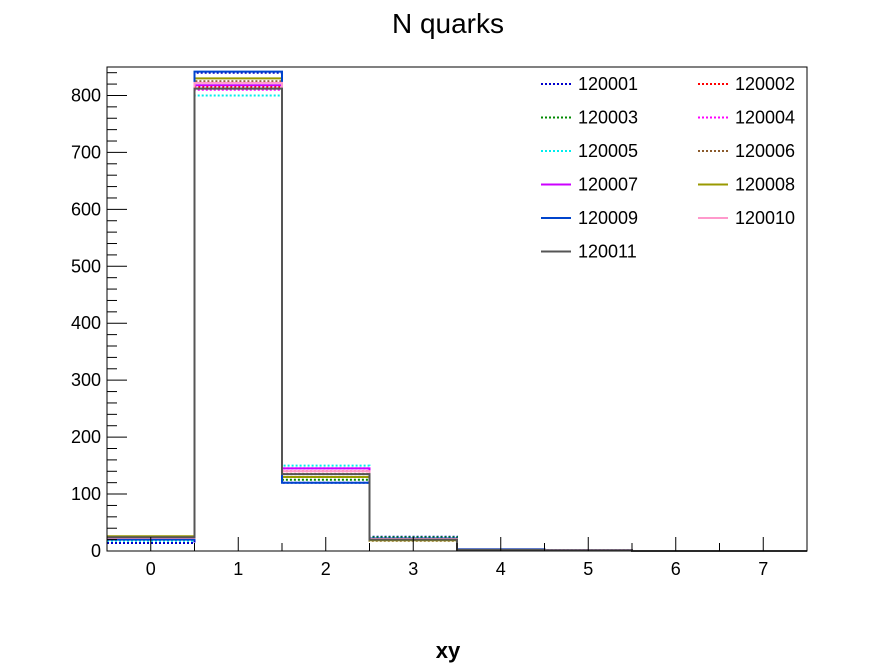 This screenshot has height=672, width=896. Describe the element at coordinates (86, 152) in the screenshot. I see `y-tick-label: 700` at that location.